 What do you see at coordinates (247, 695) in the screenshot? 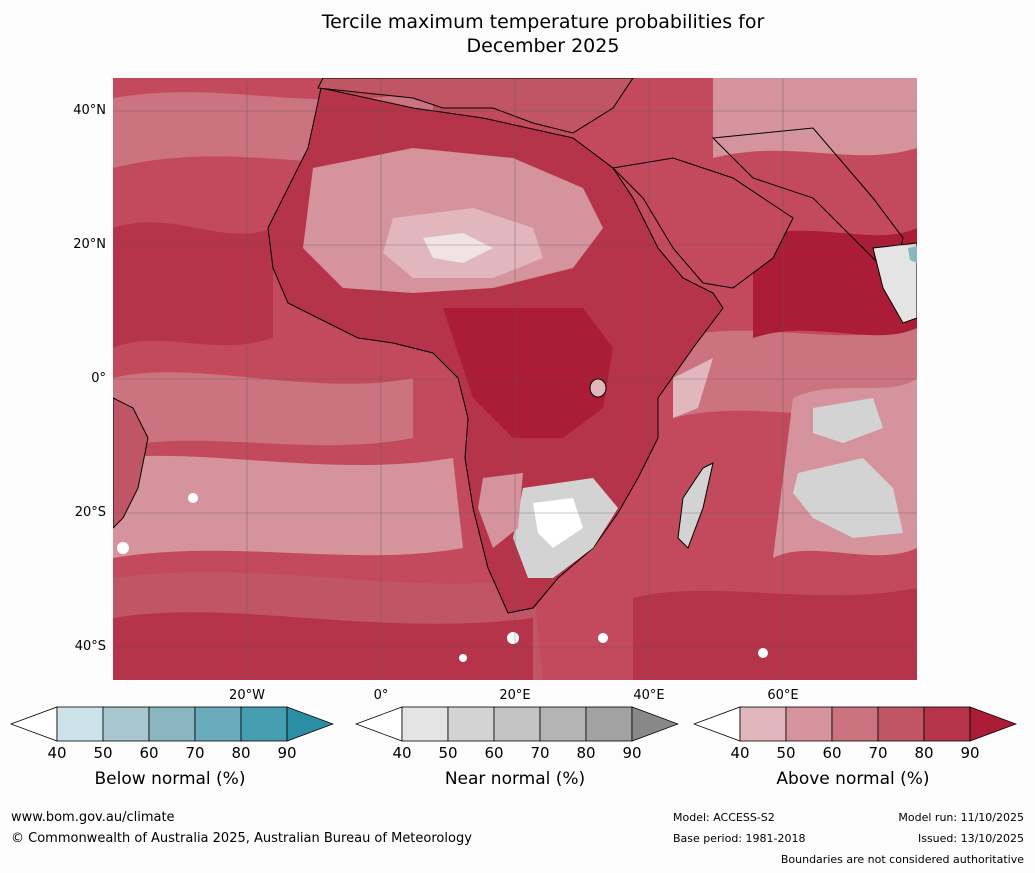
I see `lon-label-20w: 20°W` at bounding box center [247, 695].